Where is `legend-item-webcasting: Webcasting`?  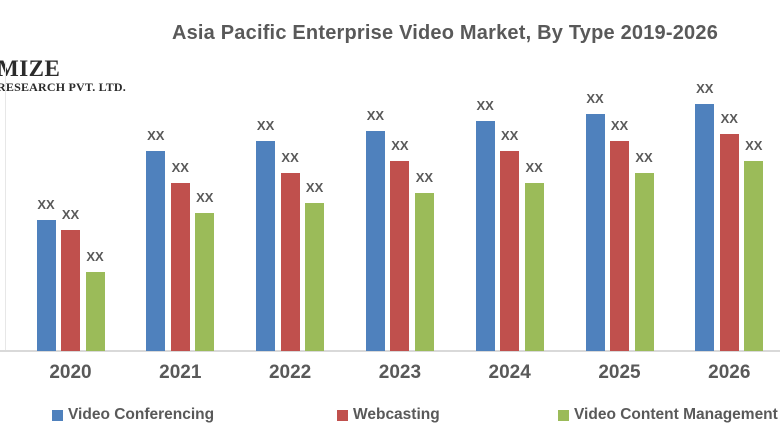 legend-item-webcasting: Webcasting is located at coordinates (388, 415).